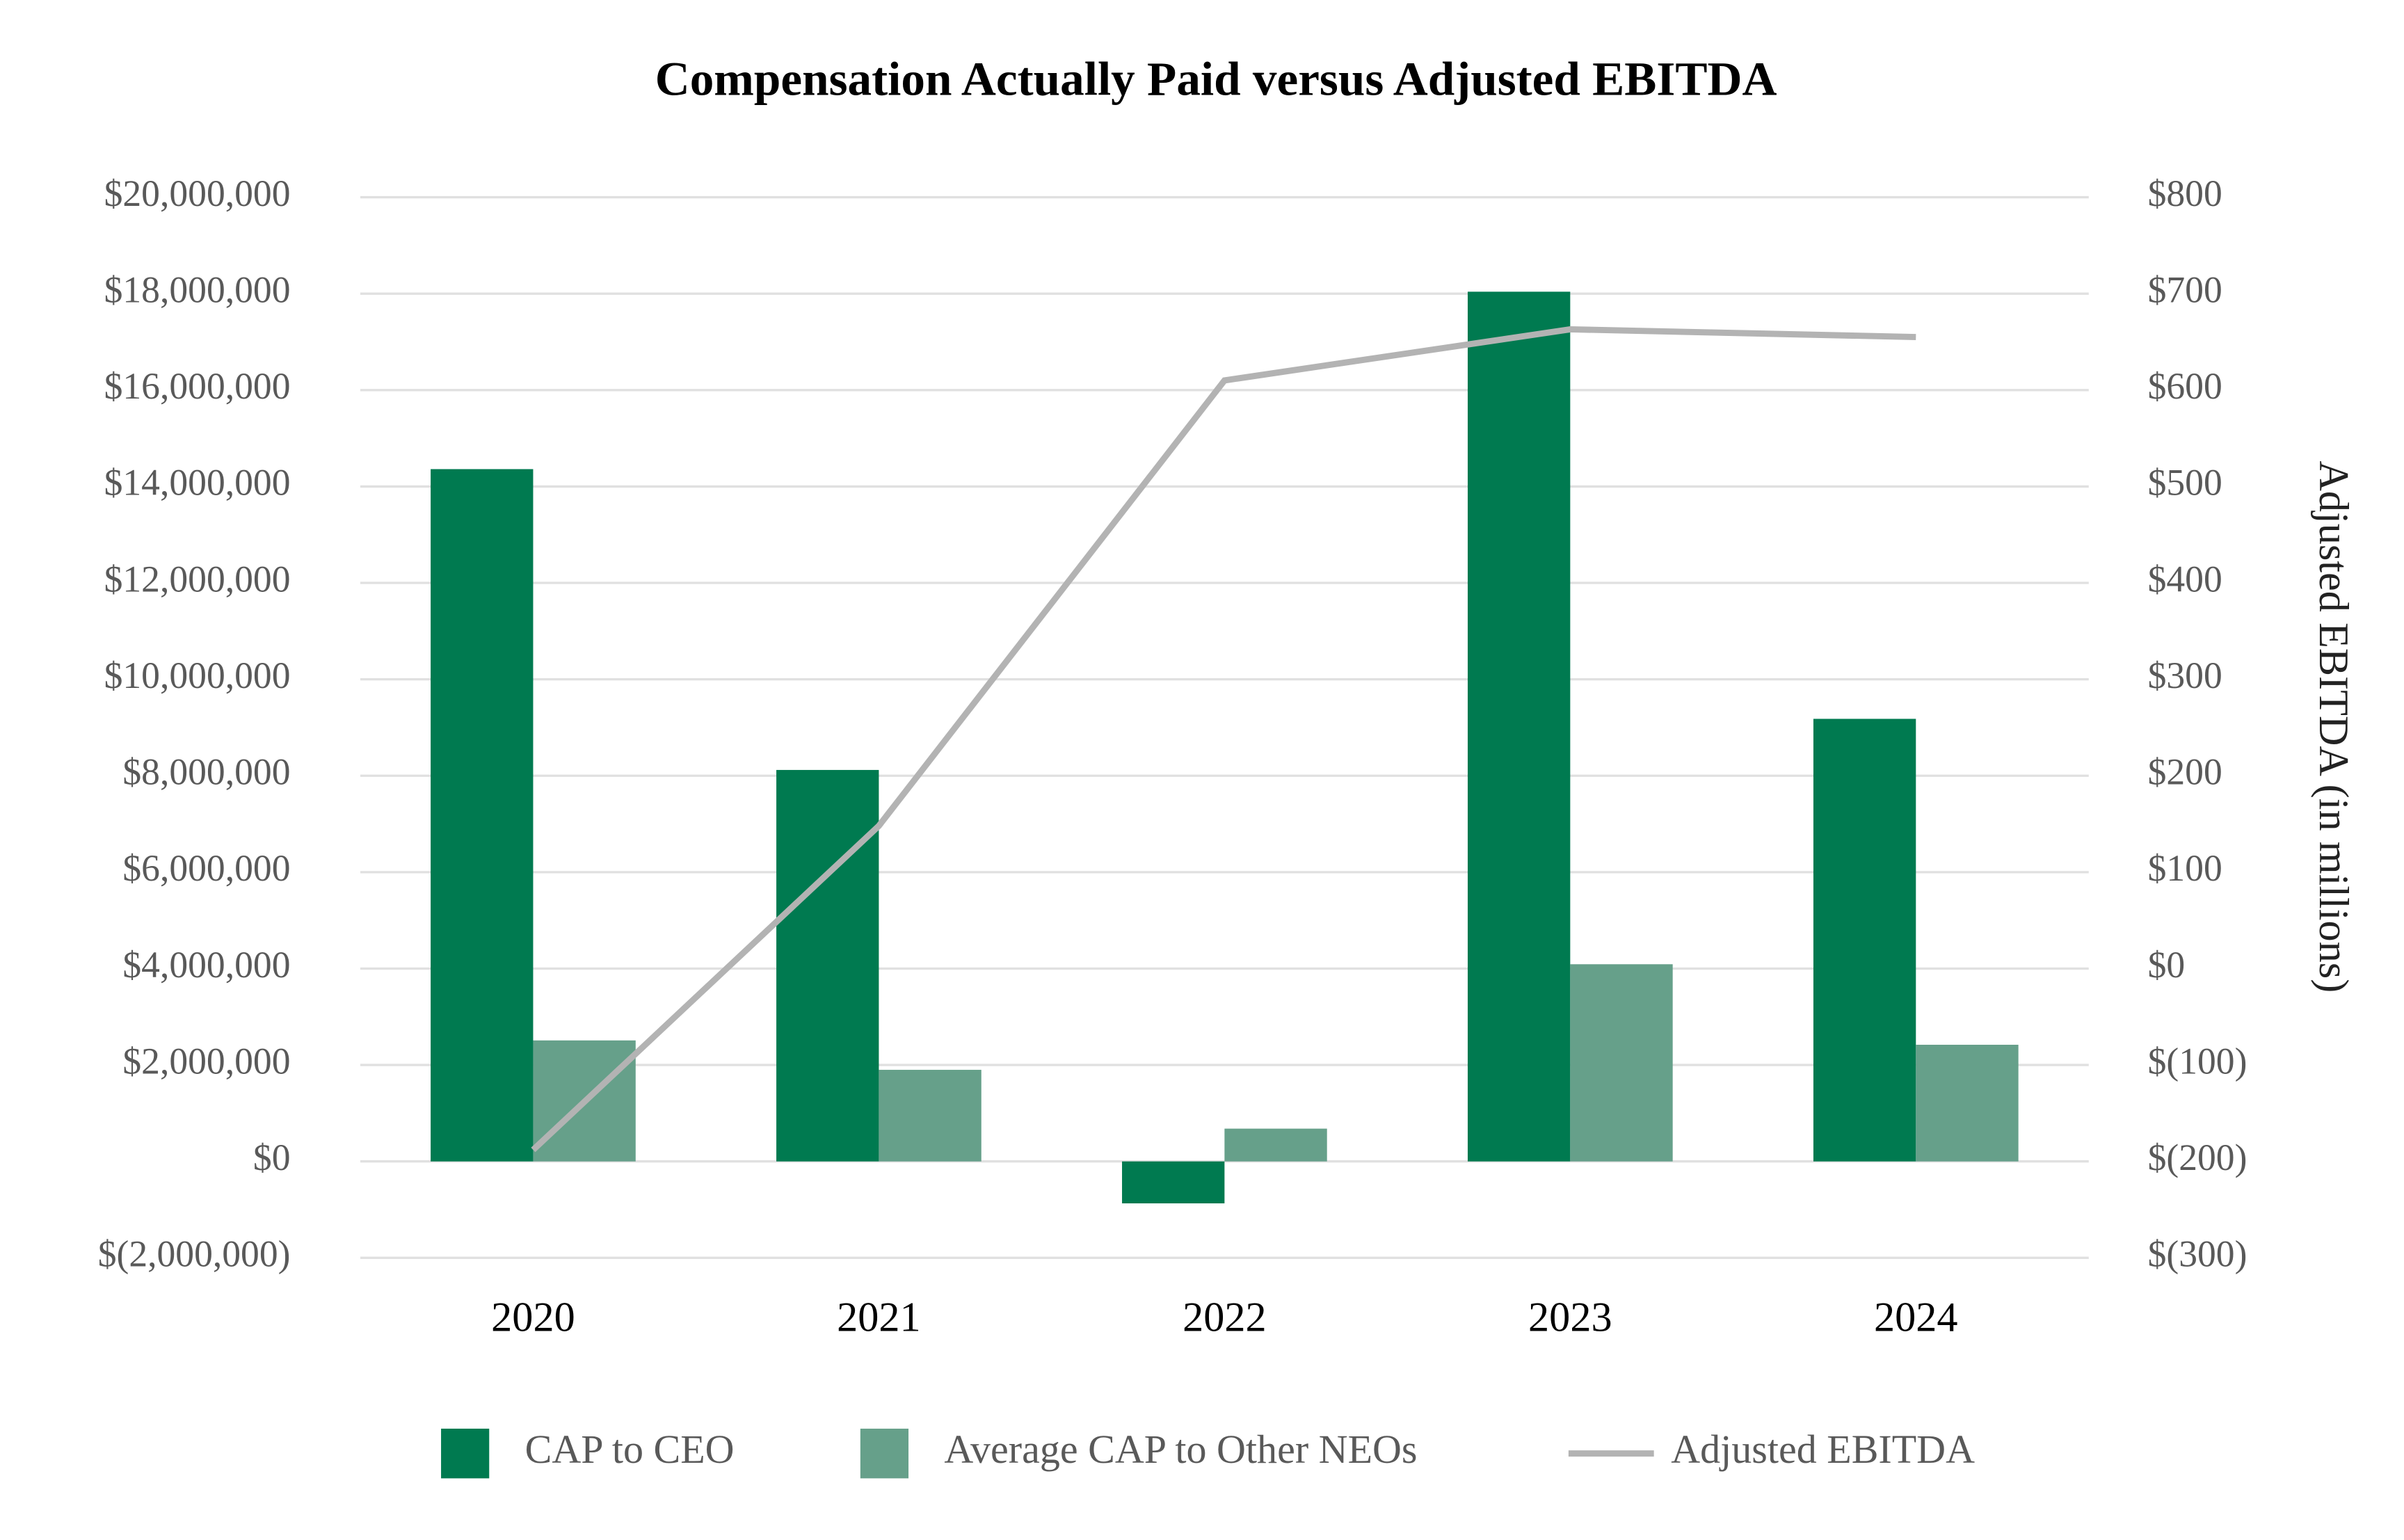 This screenshot has height=1540, width=2404. I want to click on y2-tick-label: $(300), so click(2197, 1254).